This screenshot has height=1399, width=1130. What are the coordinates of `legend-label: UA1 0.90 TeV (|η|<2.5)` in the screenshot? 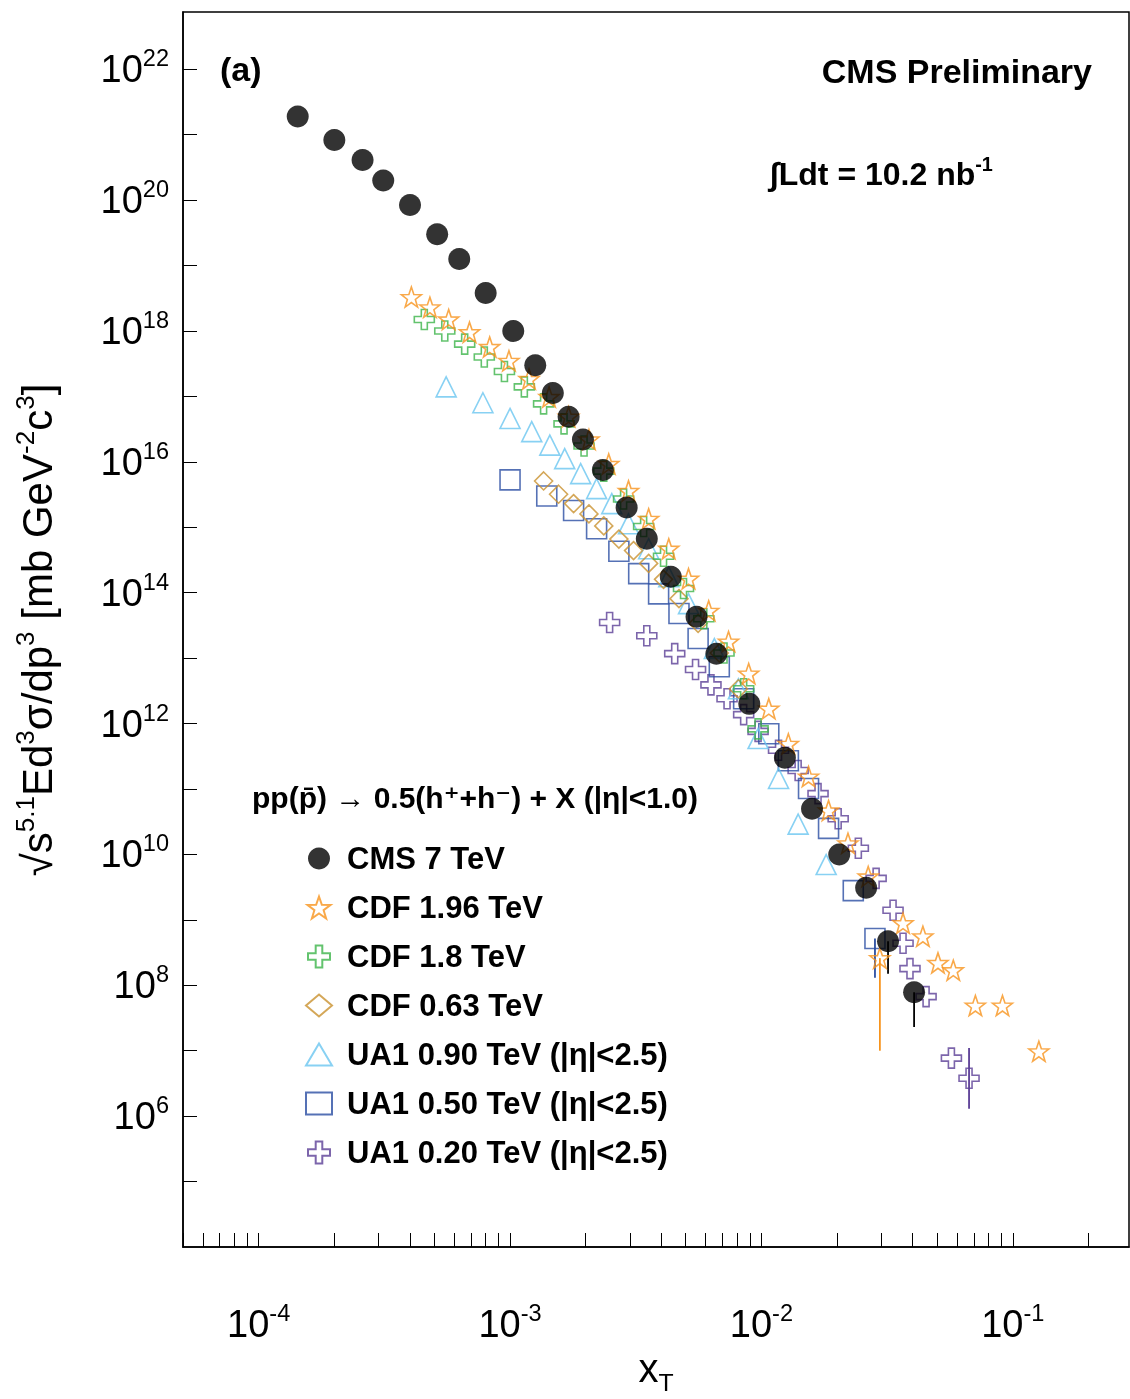 It's located at (507, 1054).